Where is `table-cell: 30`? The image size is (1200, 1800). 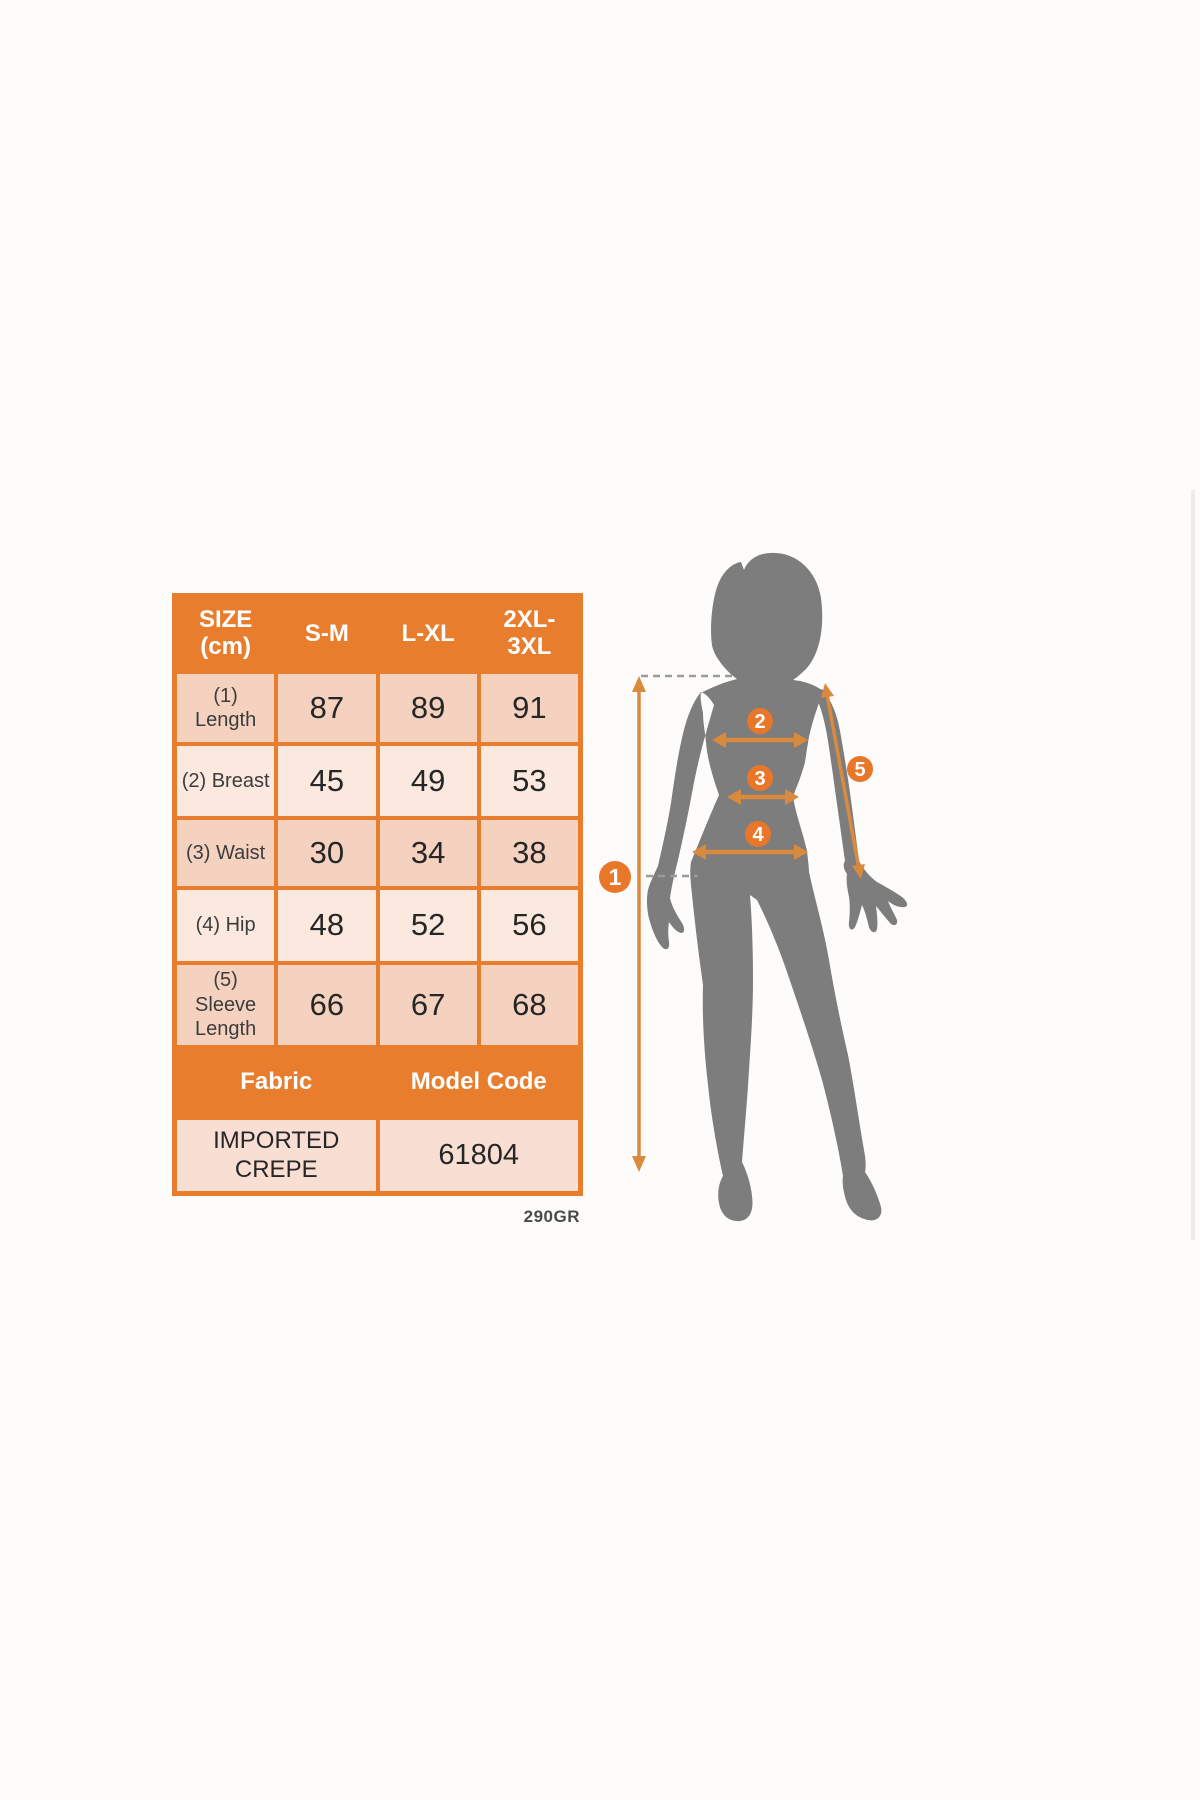
table-cell: 30 is located at coordinates (327, 853).